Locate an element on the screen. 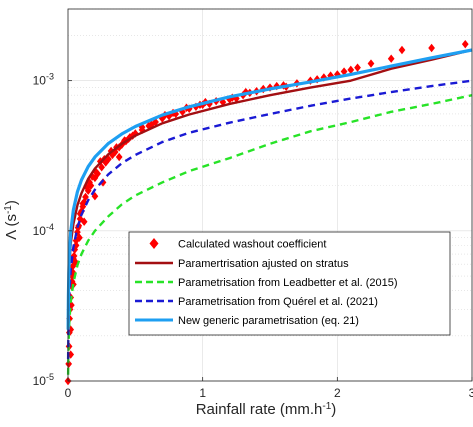 Image resolution: width=473 pixels, height=427 pixels. legend-diamond-marker is located at coordinates (154, 243).